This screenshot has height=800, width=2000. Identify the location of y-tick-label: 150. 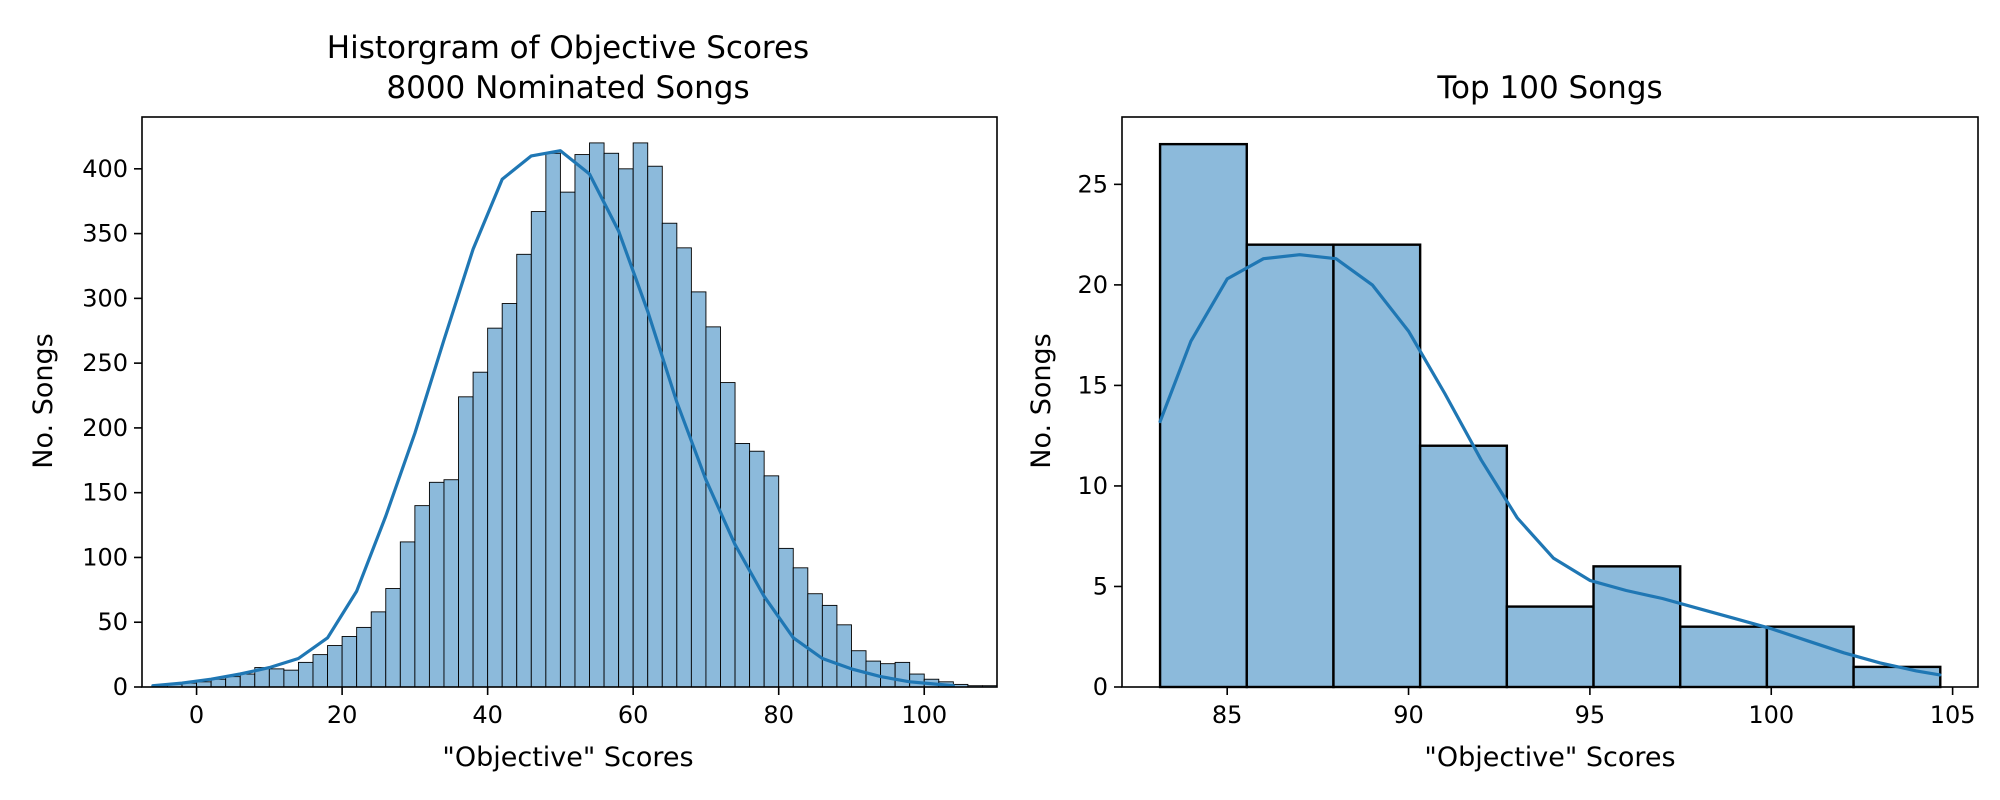
(105, 493).